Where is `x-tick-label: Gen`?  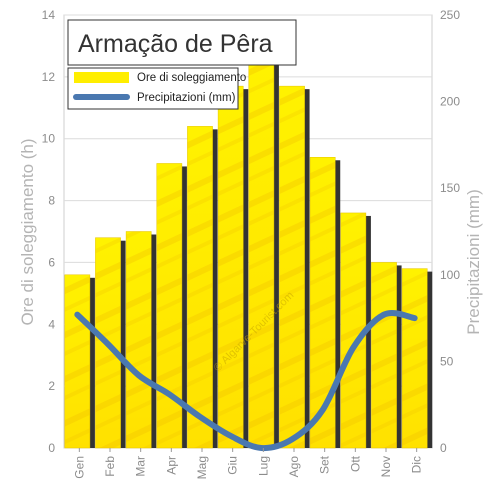 x-tick-label: Gen is located at coordinates (79, 467).